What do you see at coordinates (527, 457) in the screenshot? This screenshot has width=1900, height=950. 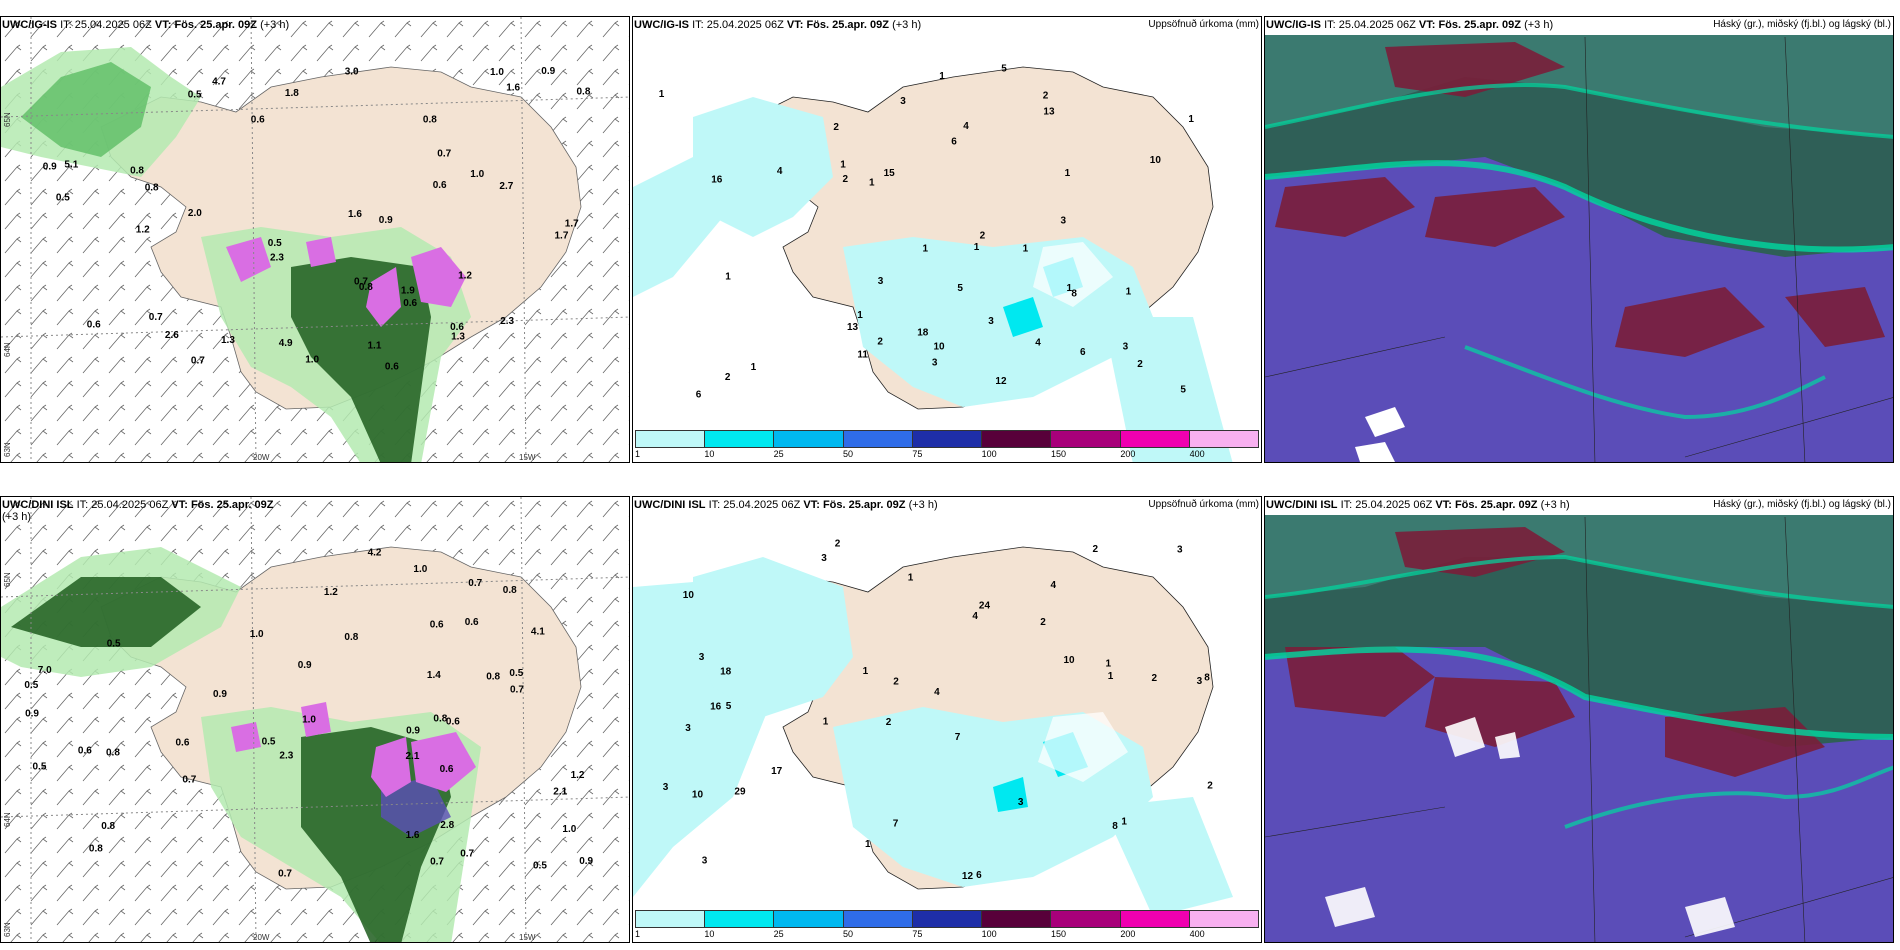 I see `lon-label: 15W` at bounding box center [527, 457].